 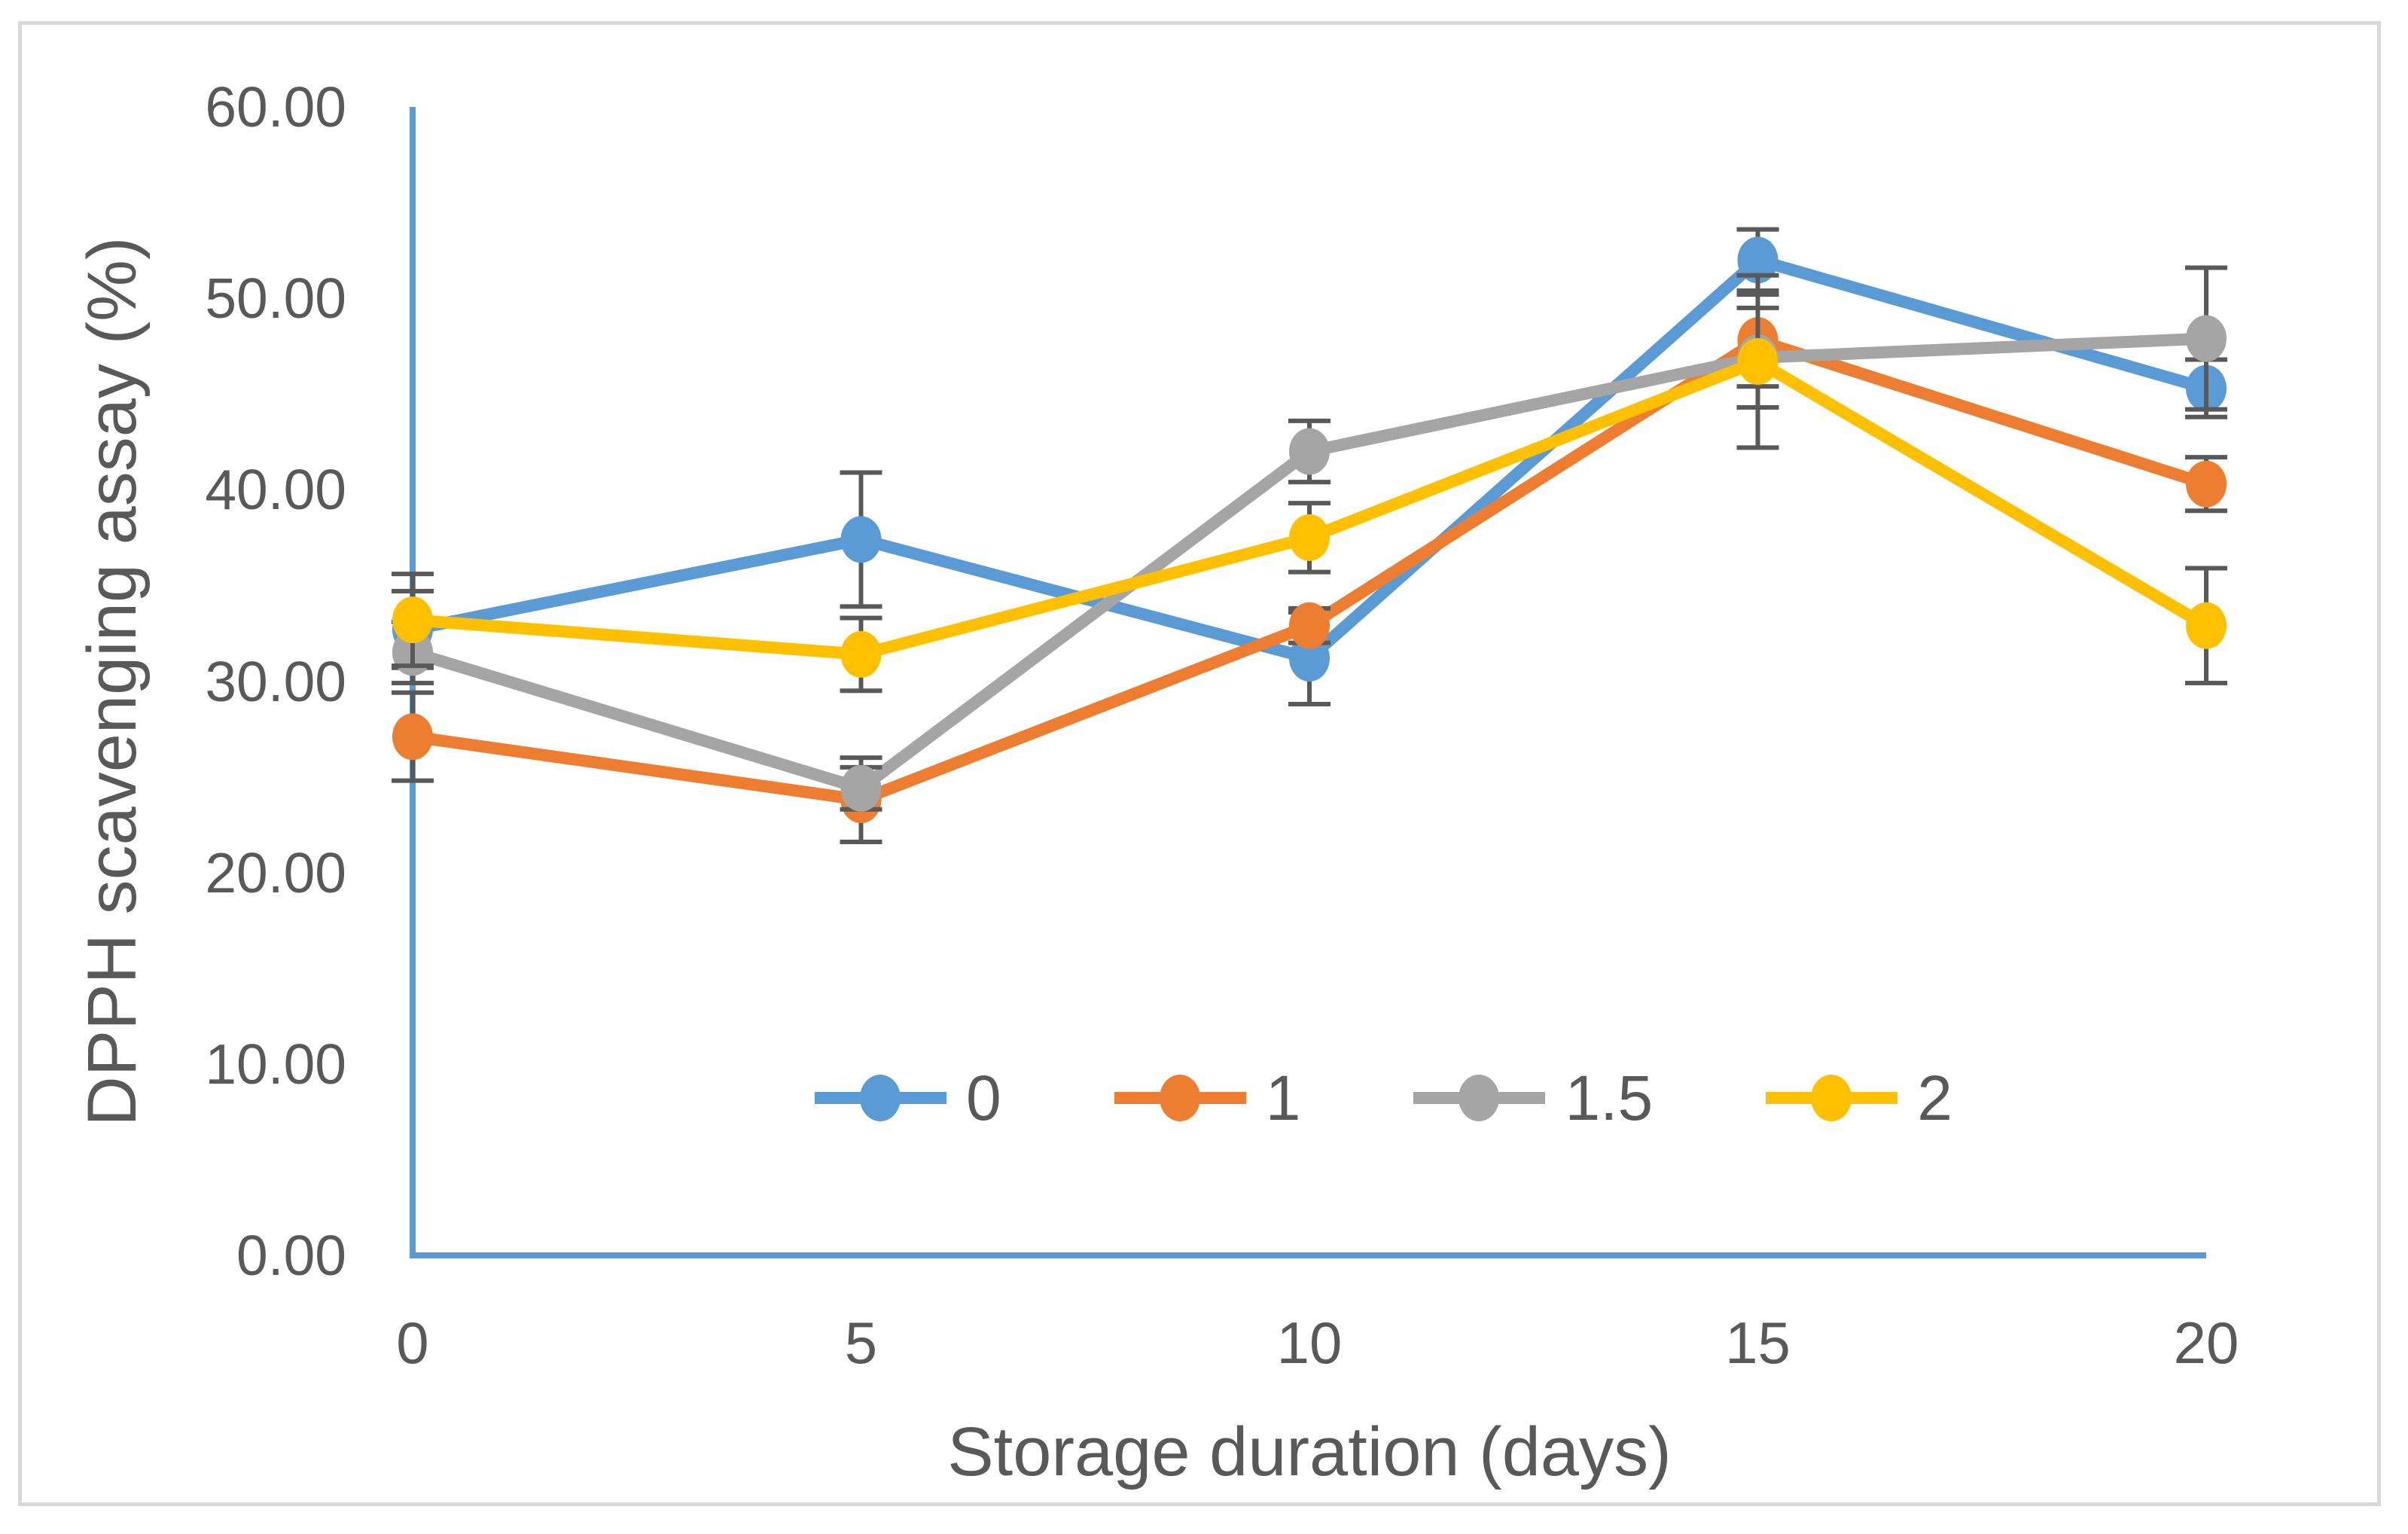 I want to click on x-tick-label-15: 15, so click(x=1758, y=1343).